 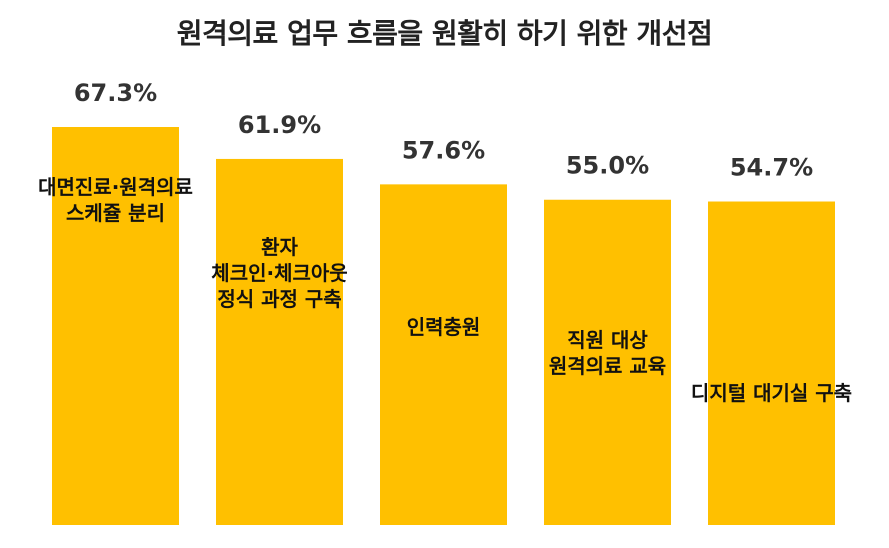 I want to click on category-label-1: 대면진료·원격의료 스케쥴 분리, so click(x=115, y=200).